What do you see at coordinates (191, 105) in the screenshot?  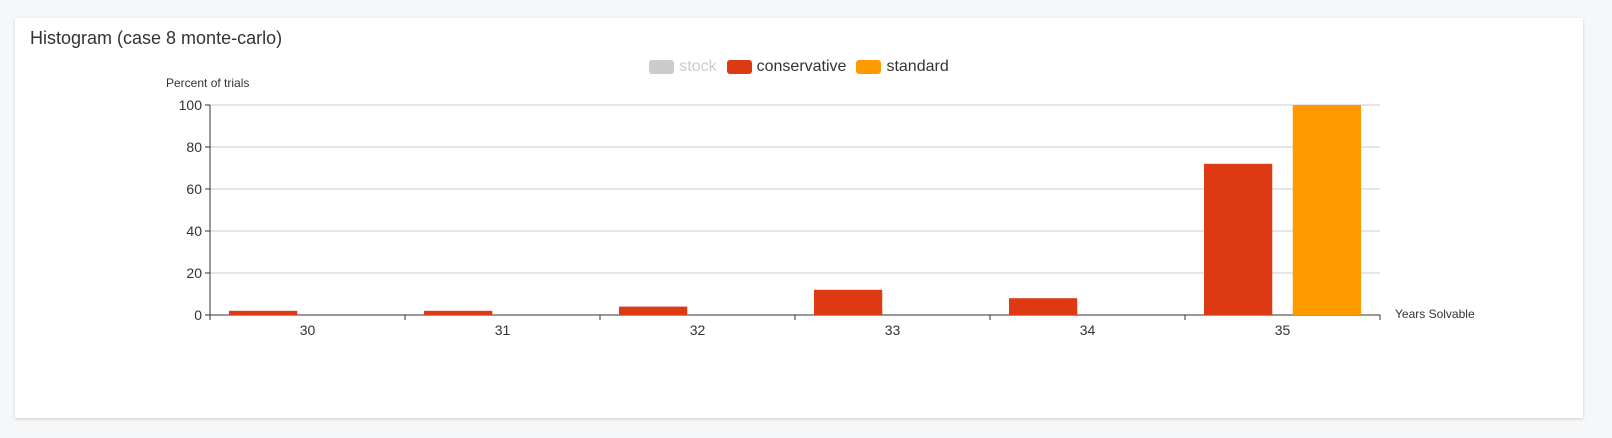 I see `y-tick-label: 100` at bounding box center [191, 105].